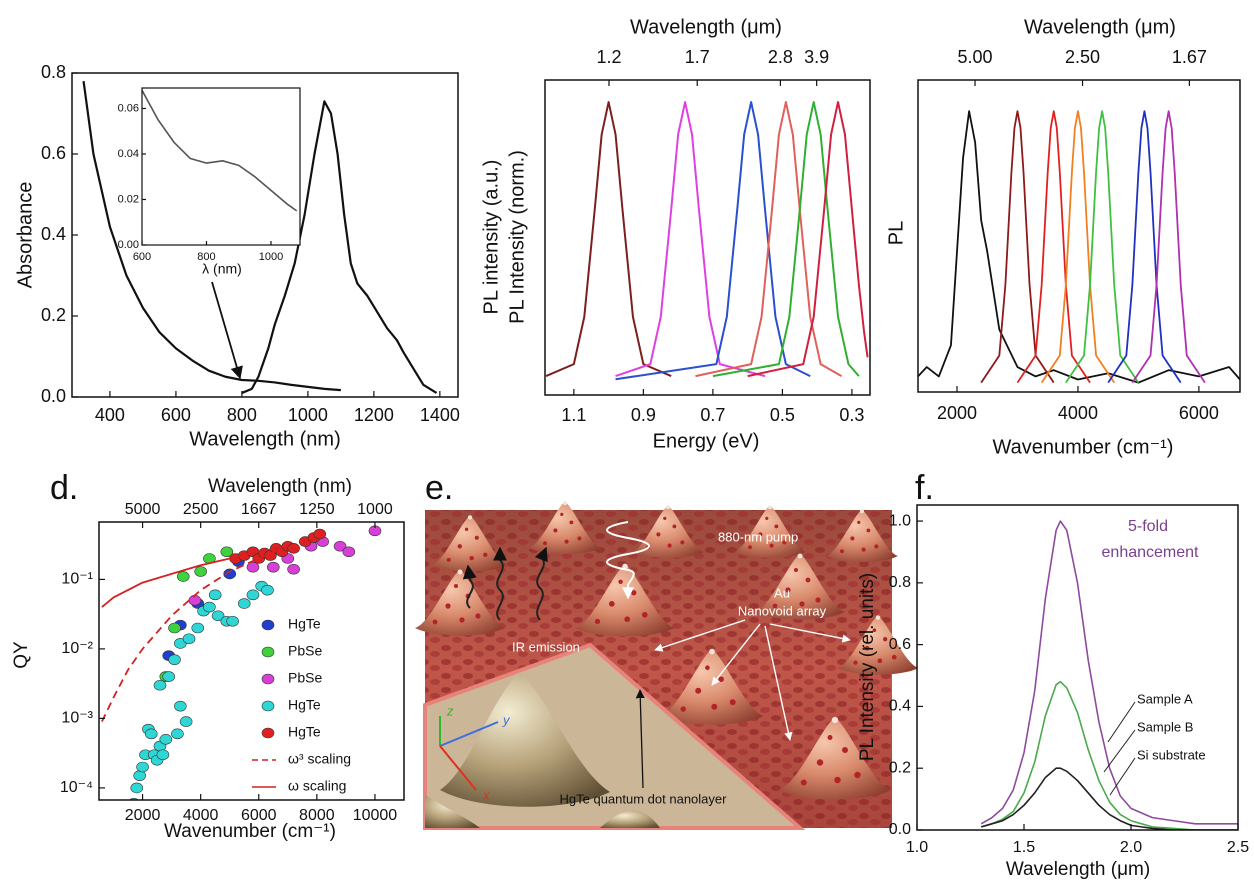 The width and height of the screenshot is (1254, 891). What do you see at coordinates (128, 245) in the screenshot?
I see `y-tick-label: 0.00` at bounding box center [128, 245].